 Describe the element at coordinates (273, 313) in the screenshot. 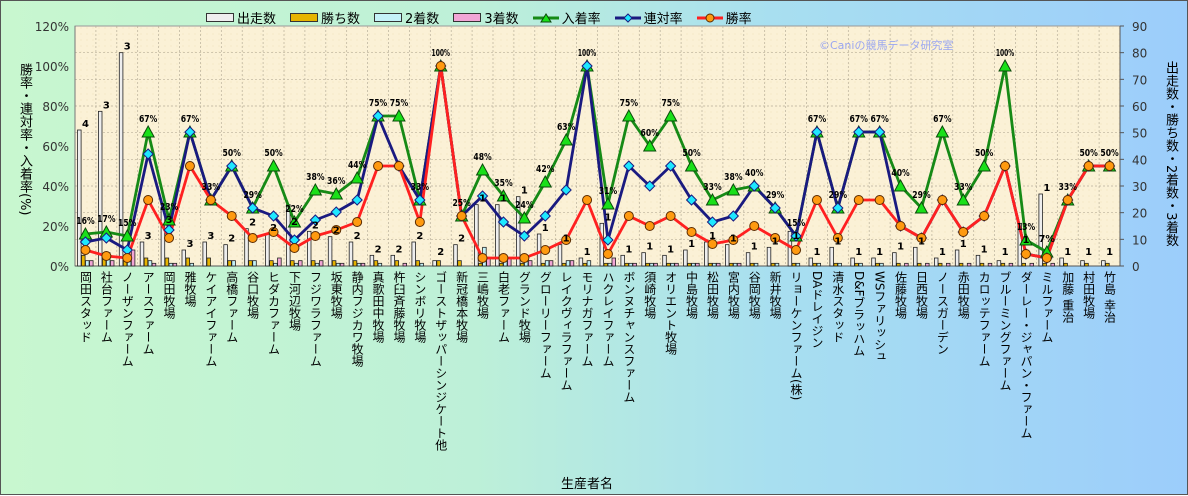

I see `x-tick-label: ヒダカファーム` at that location.